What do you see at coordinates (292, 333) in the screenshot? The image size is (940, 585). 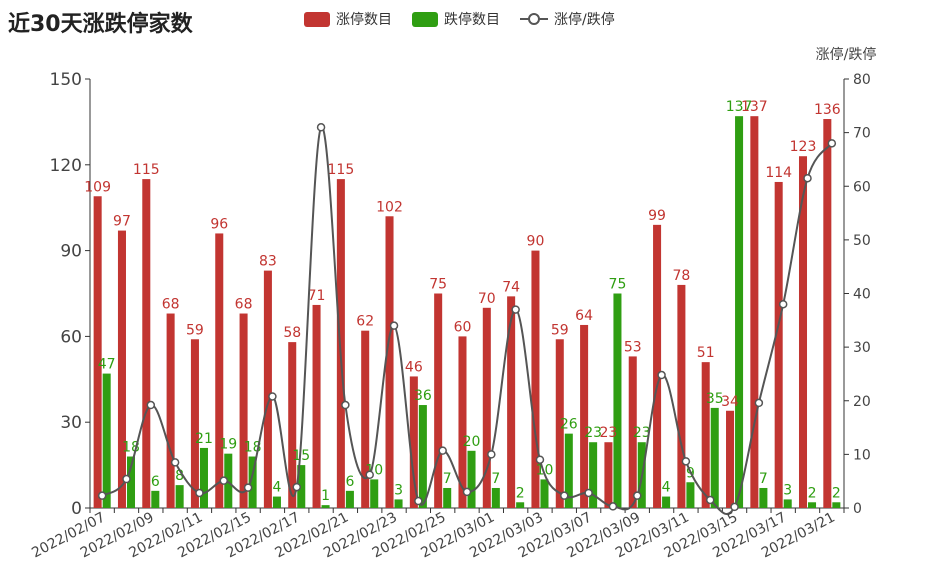 I see `data-label-limit-up: 58` at bounding box center [292, 333].